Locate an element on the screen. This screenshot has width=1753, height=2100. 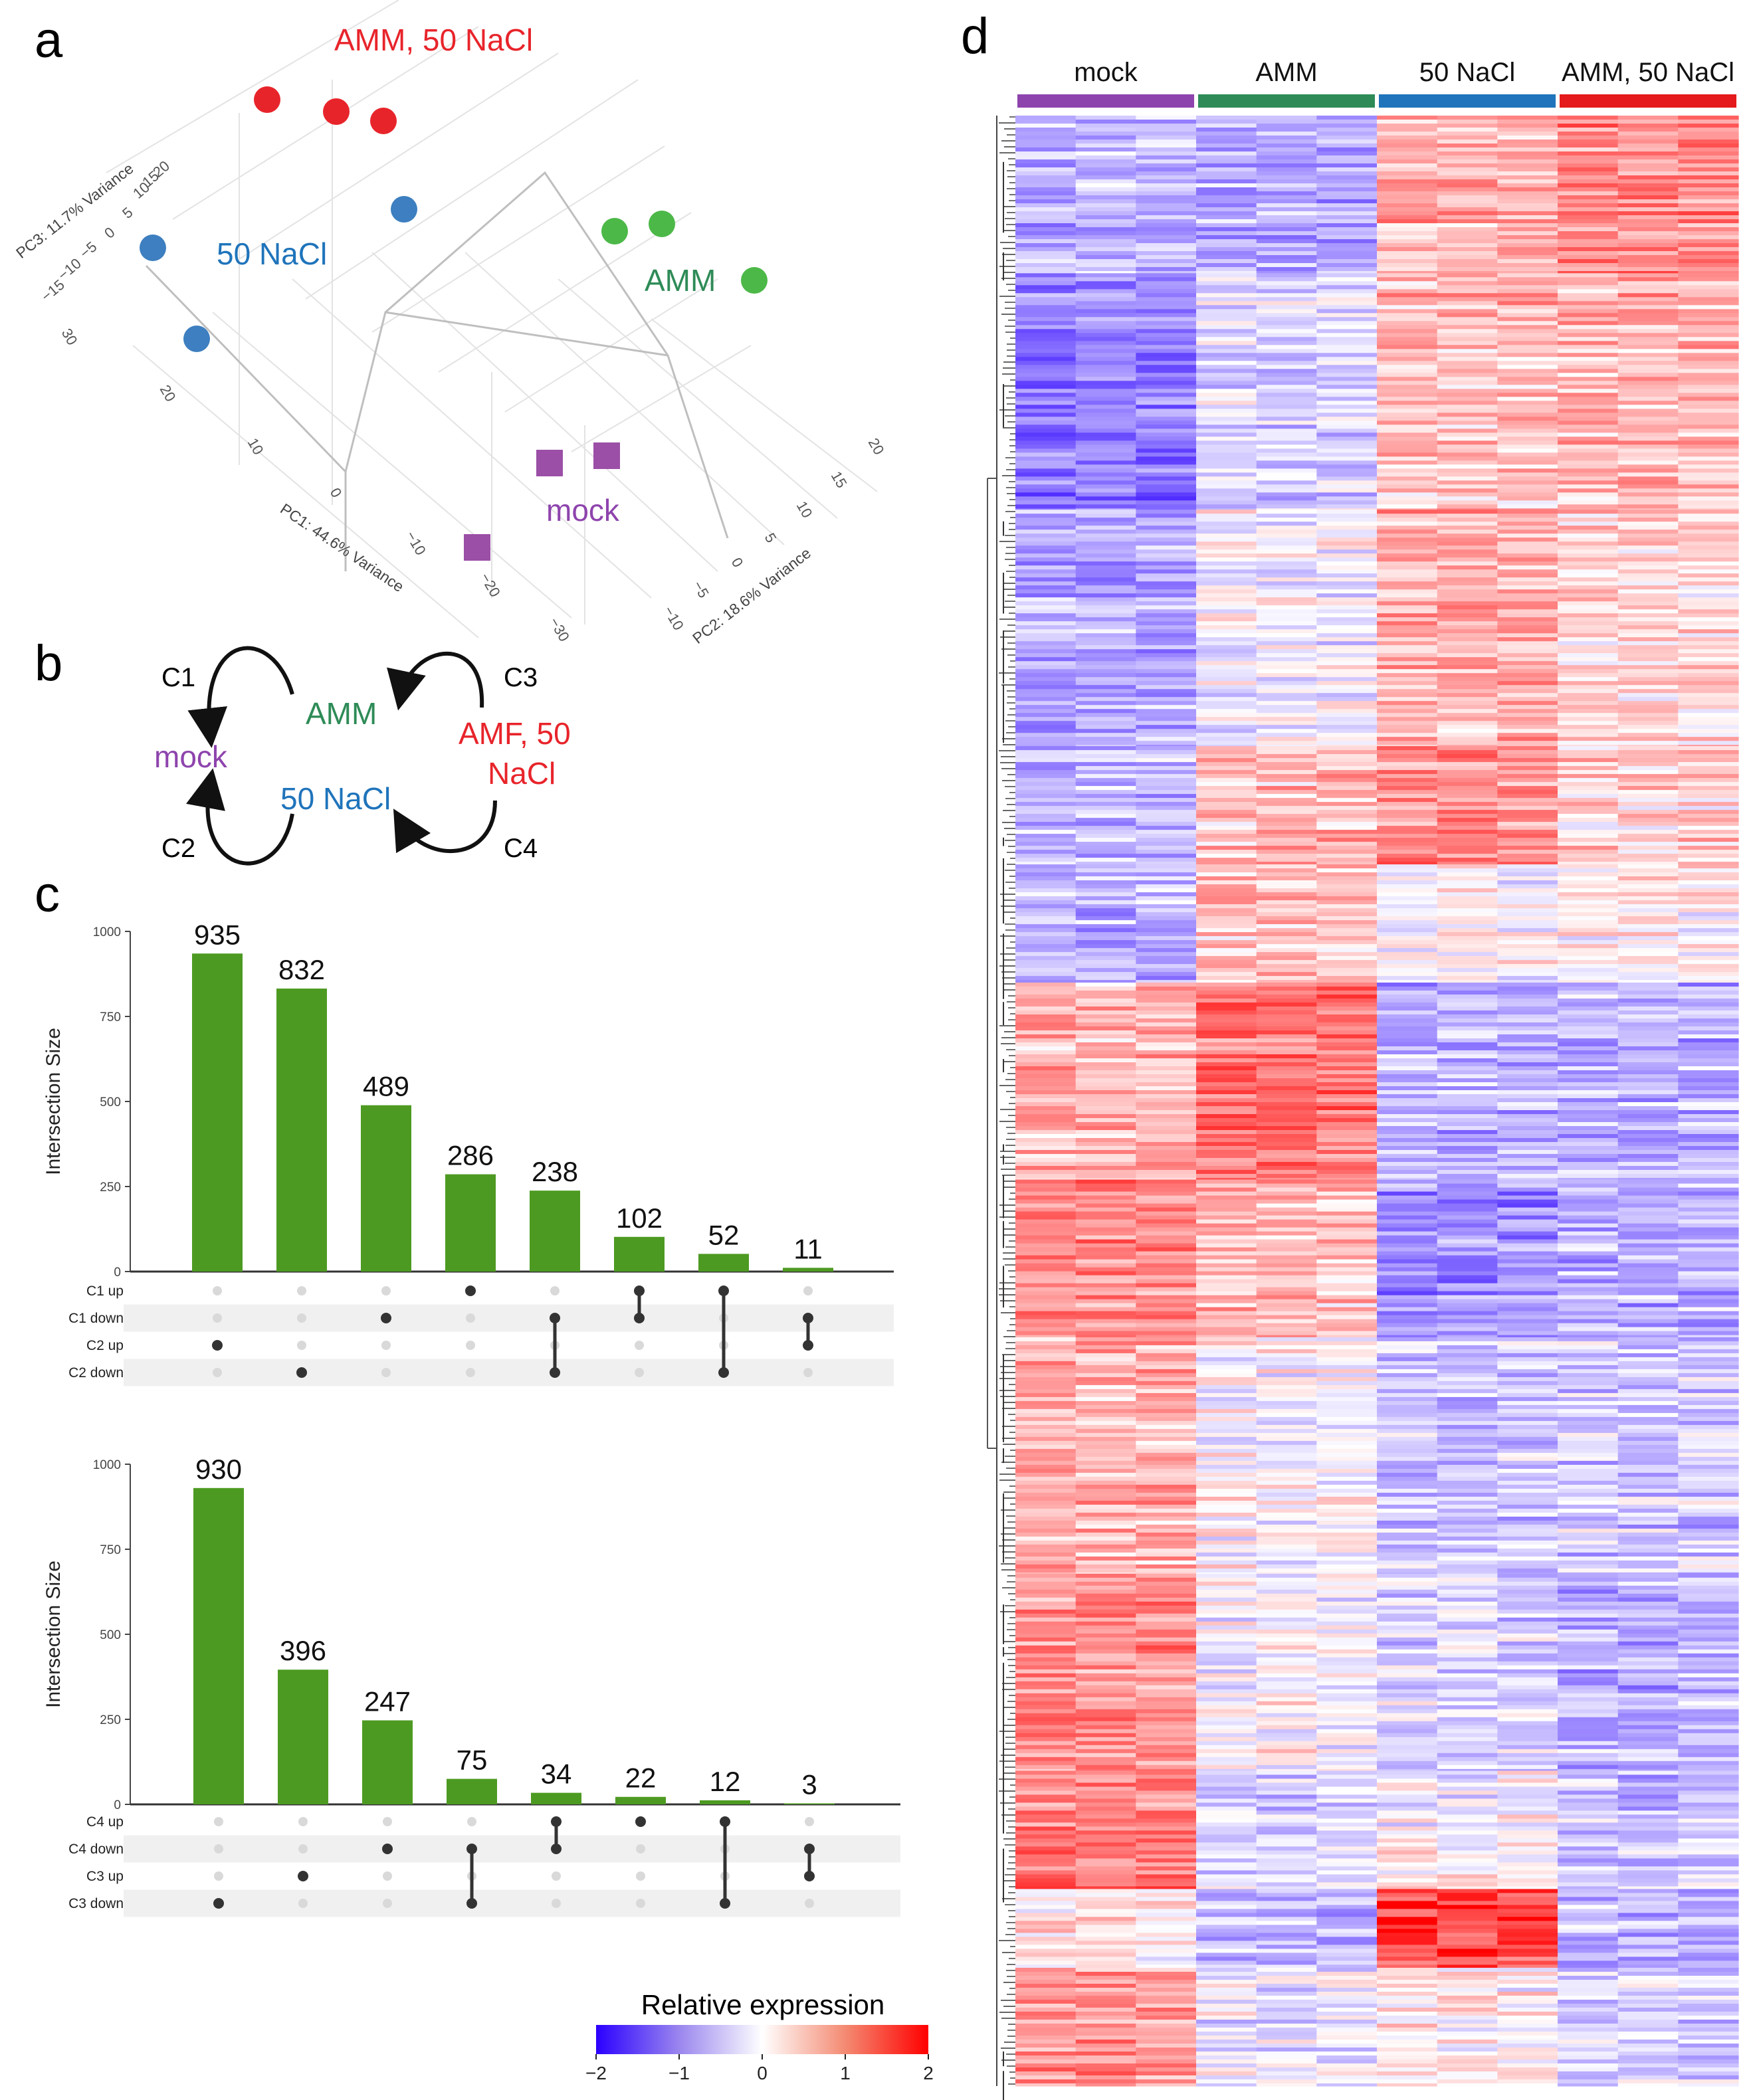
matrix-dot-inactive is located at coordinates (303, 1821).